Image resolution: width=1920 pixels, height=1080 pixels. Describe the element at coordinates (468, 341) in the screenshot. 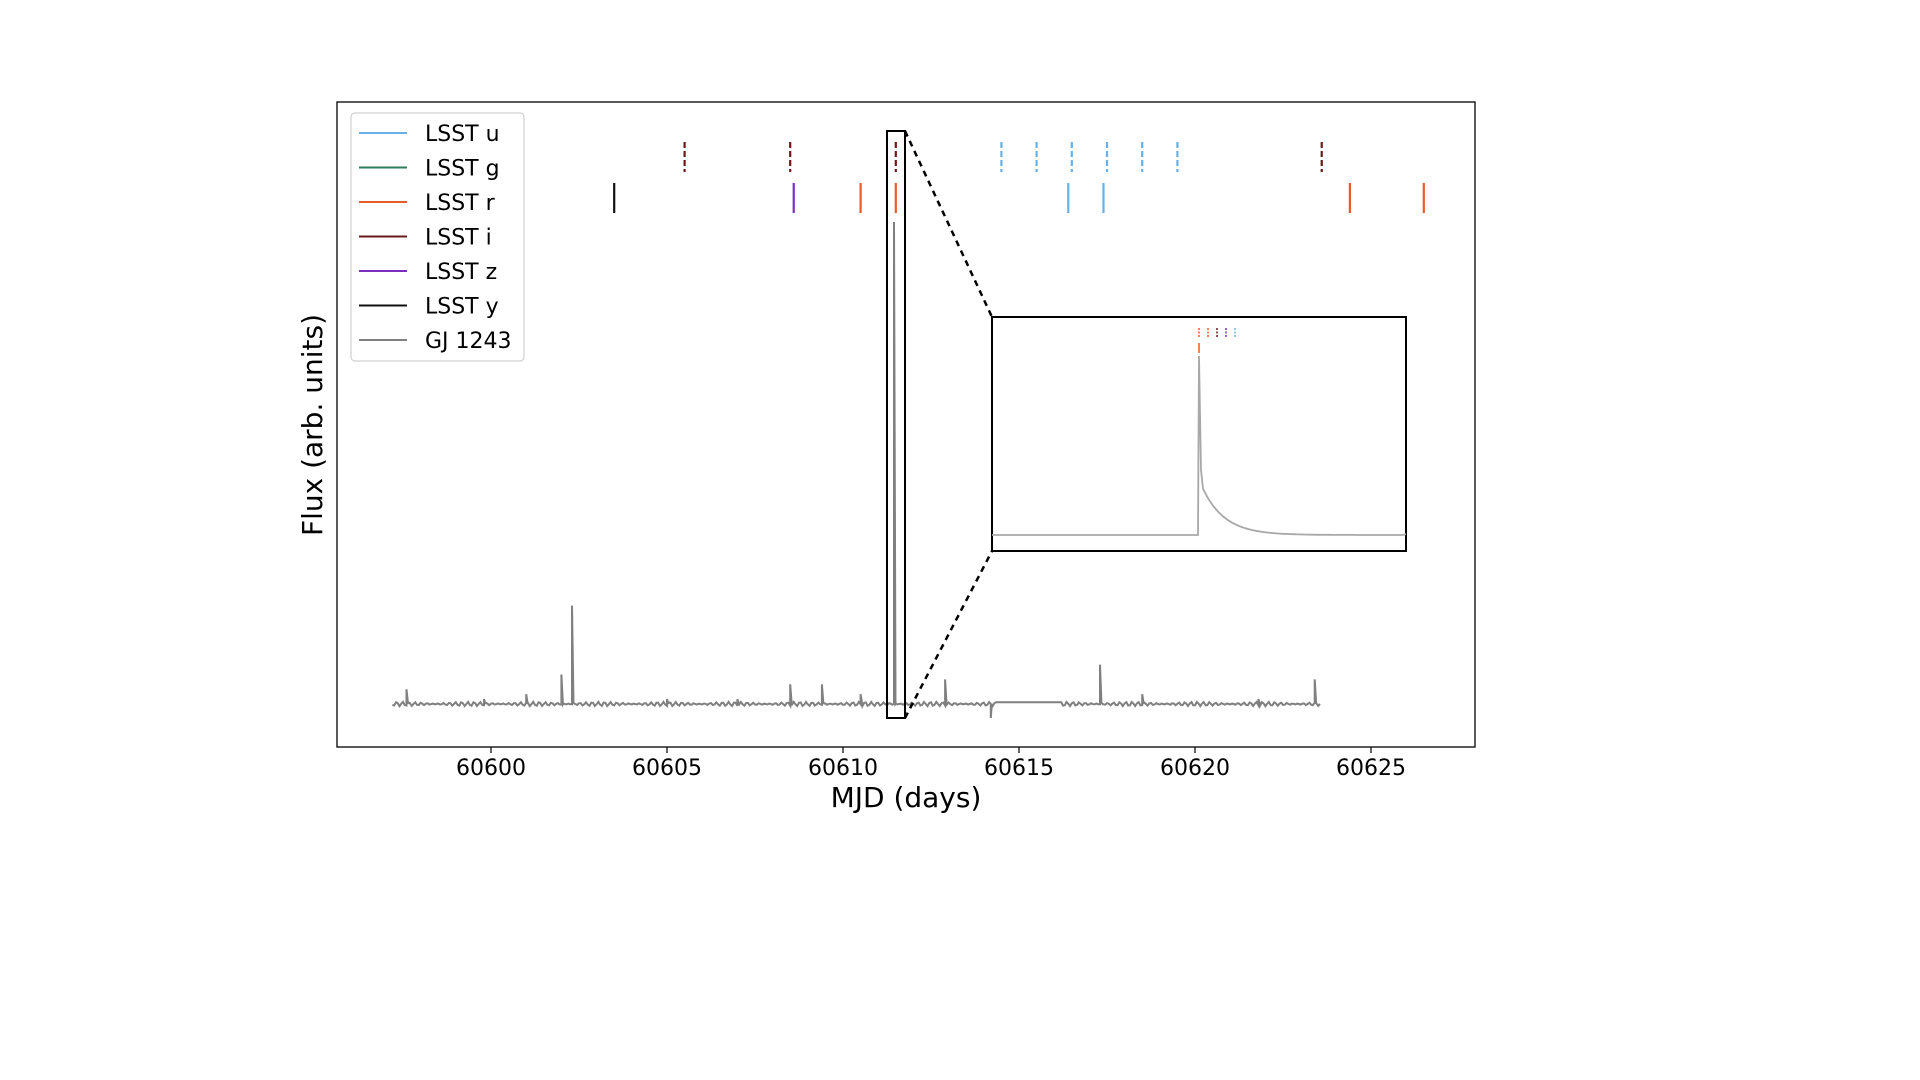

I see `legend-label: GJ 1243` at that location.